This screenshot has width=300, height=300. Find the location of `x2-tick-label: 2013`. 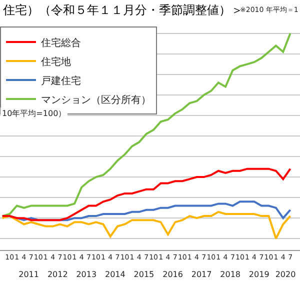

x2-tick-label: 2013 is located at coordinates (86, 274).